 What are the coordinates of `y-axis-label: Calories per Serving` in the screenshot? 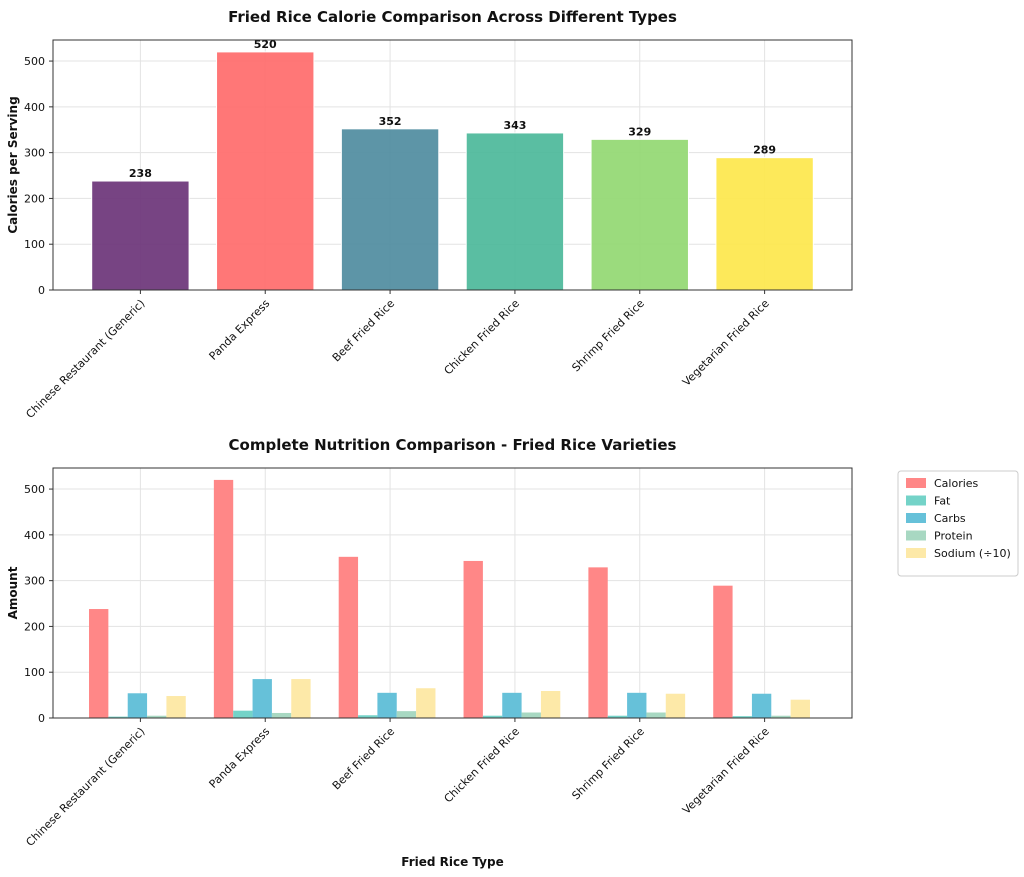 It's located at (13, 164).